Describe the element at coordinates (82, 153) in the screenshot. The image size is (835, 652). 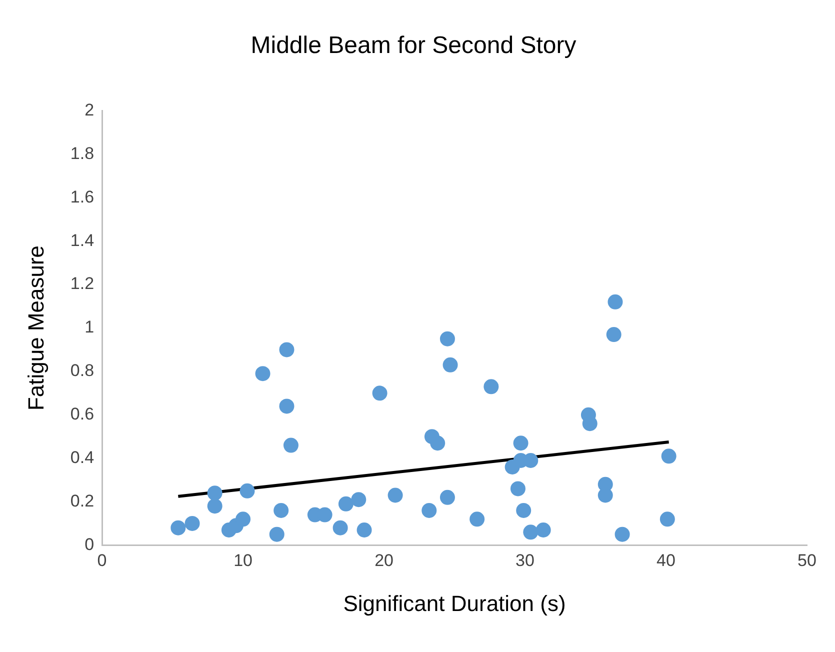
I see `y-tick-label: 1.8` at that location.